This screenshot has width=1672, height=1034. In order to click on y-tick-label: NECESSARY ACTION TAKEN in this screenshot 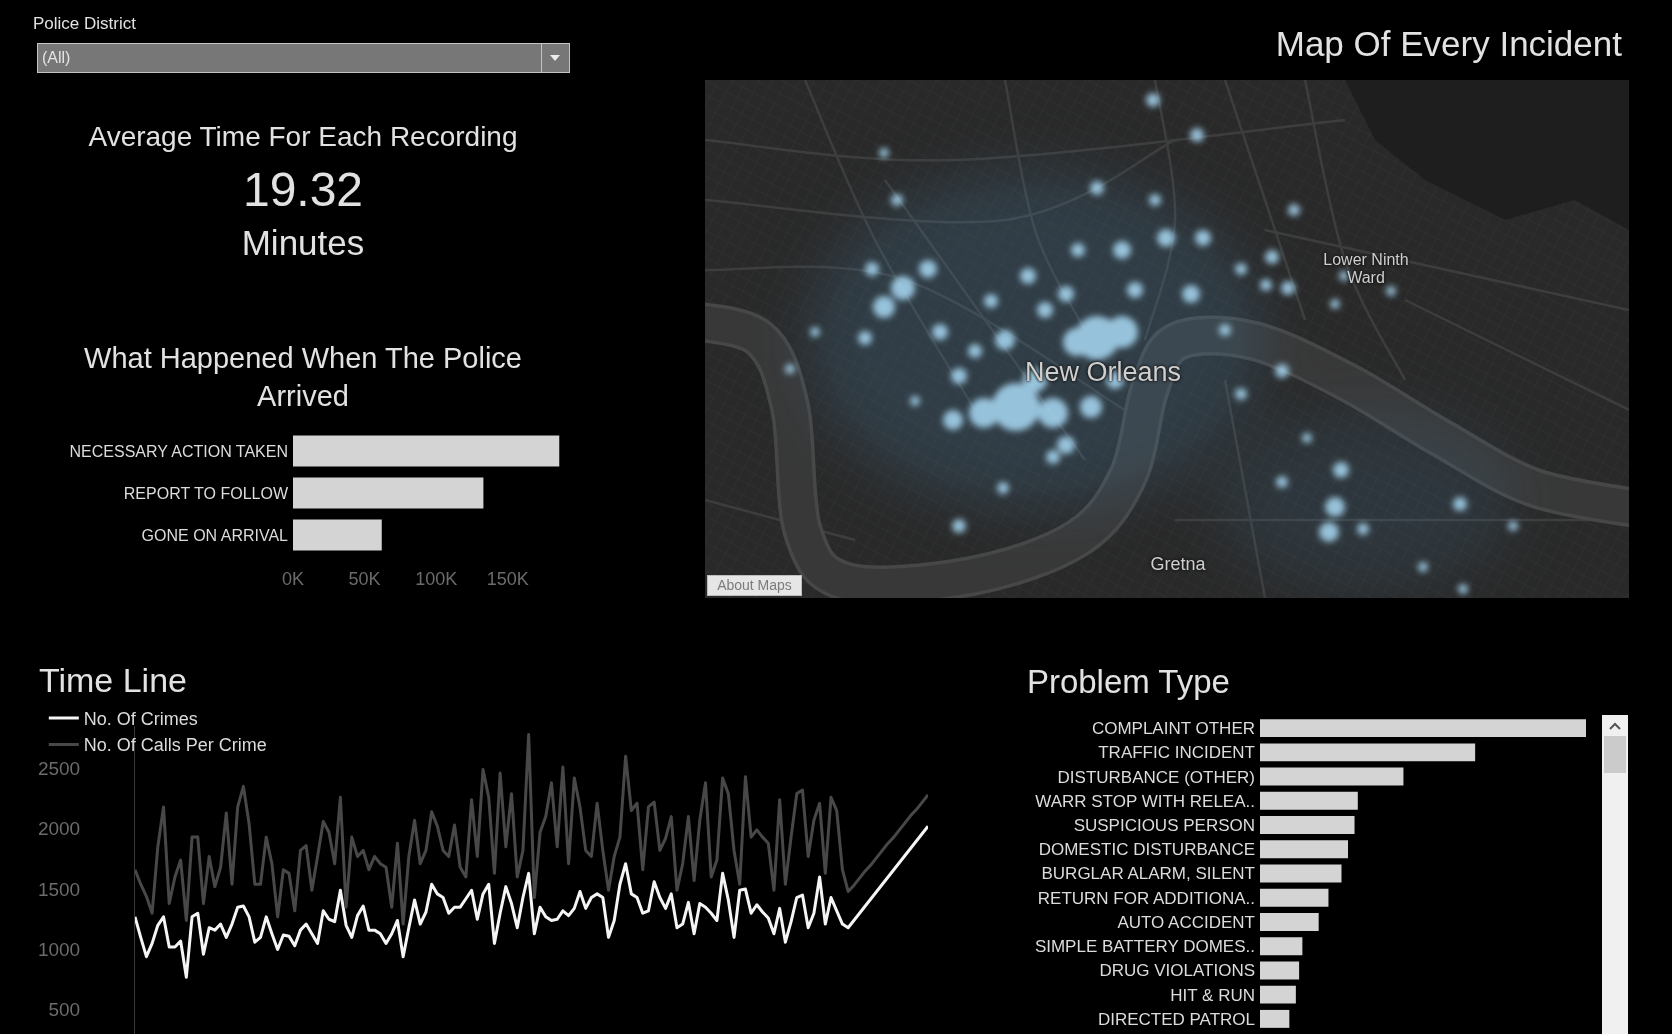, I will do `click(178, 451)`.